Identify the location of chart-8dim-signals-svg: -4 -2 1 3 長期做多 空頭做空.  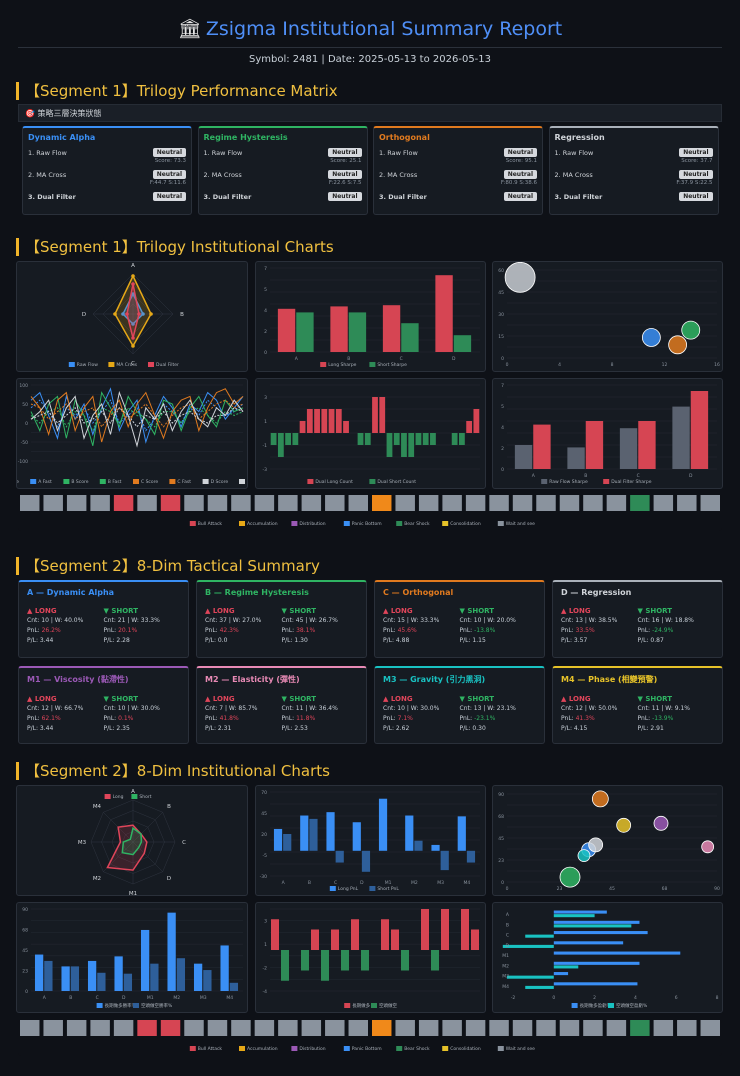
(371, 958).